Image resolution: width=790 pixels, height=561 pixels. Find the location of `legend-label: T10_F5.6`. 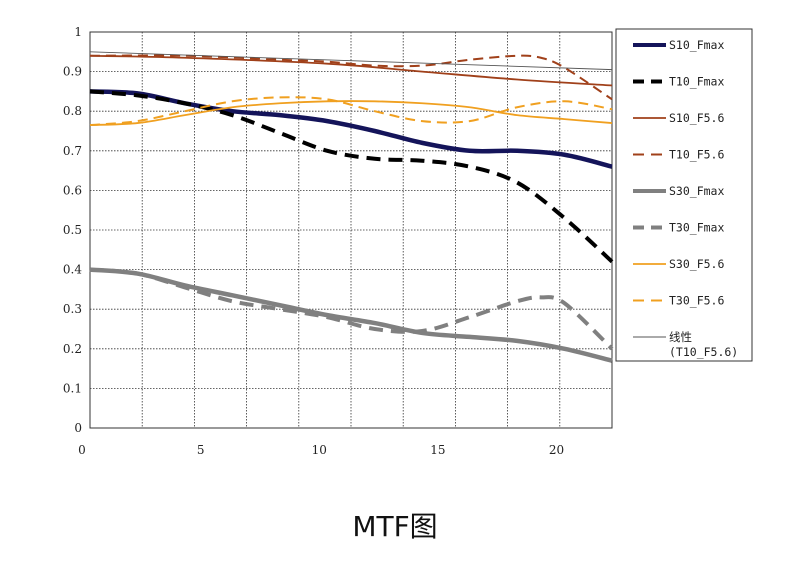

legend-label: T10_F5.6 is located at coordinates (696, 155).